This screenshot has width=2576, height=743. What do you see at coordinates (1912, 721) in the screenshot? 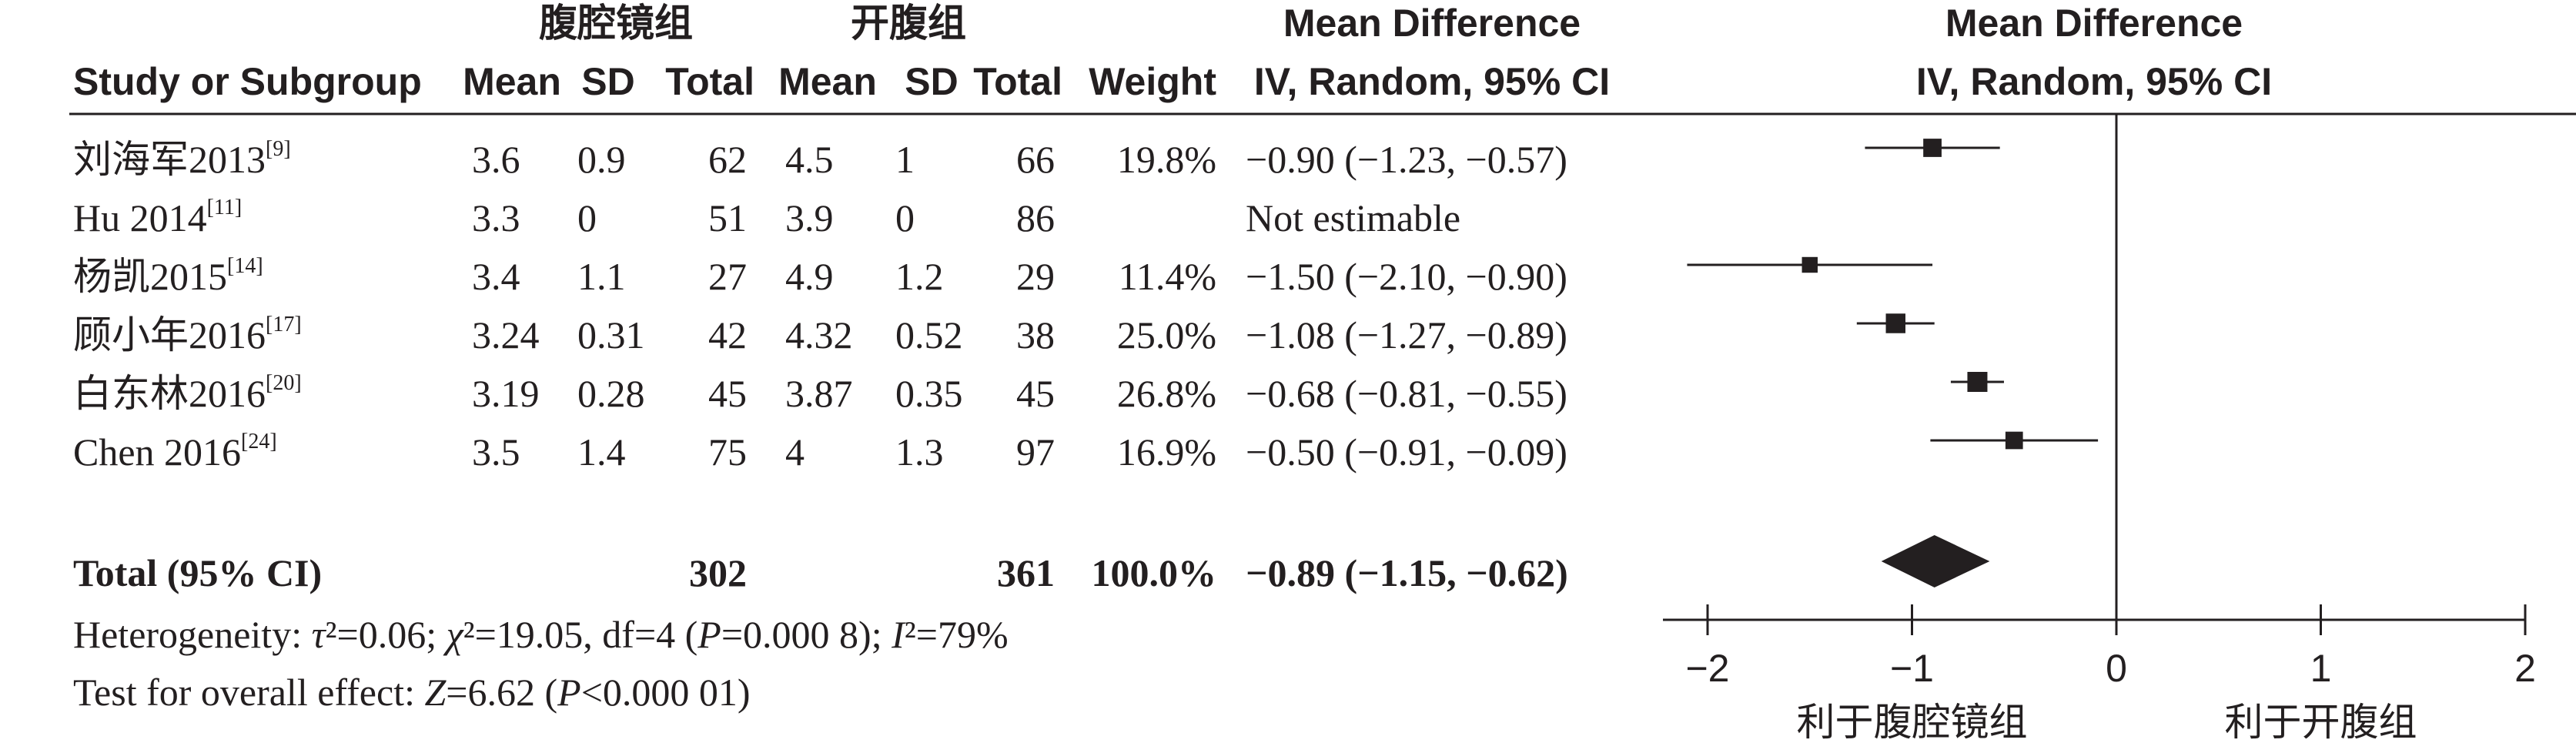
I see `favours-left-label: 利于腹腔镜组` at bounding box center [1912, 721].